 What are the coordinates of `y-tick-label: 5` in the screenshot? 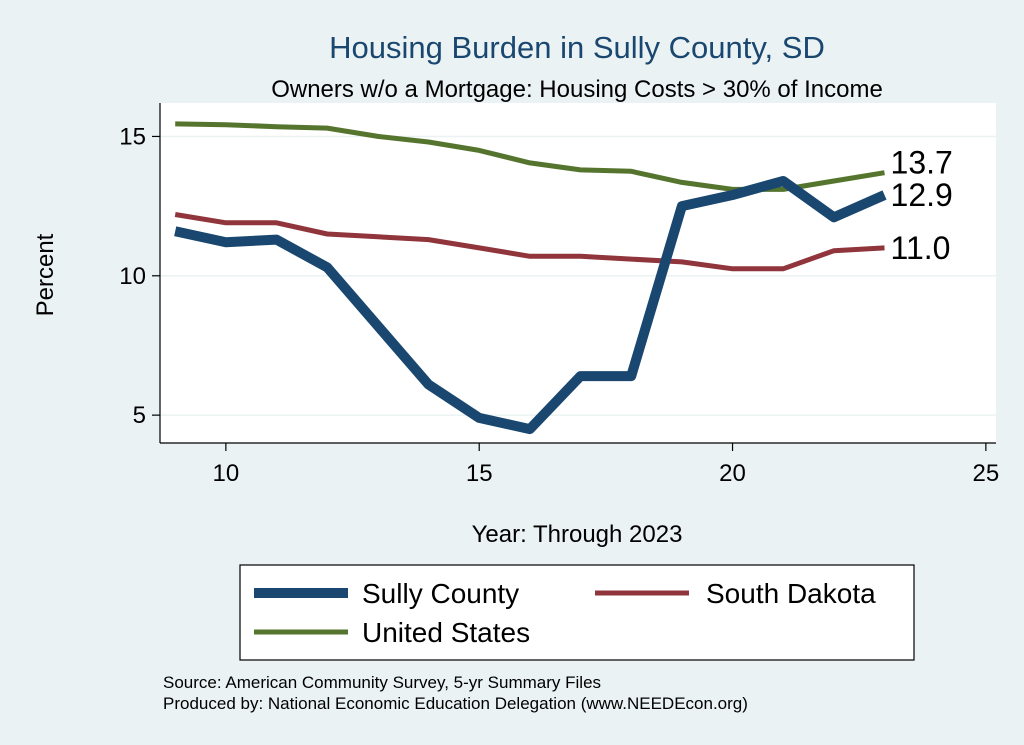 It's located at (139, 415).